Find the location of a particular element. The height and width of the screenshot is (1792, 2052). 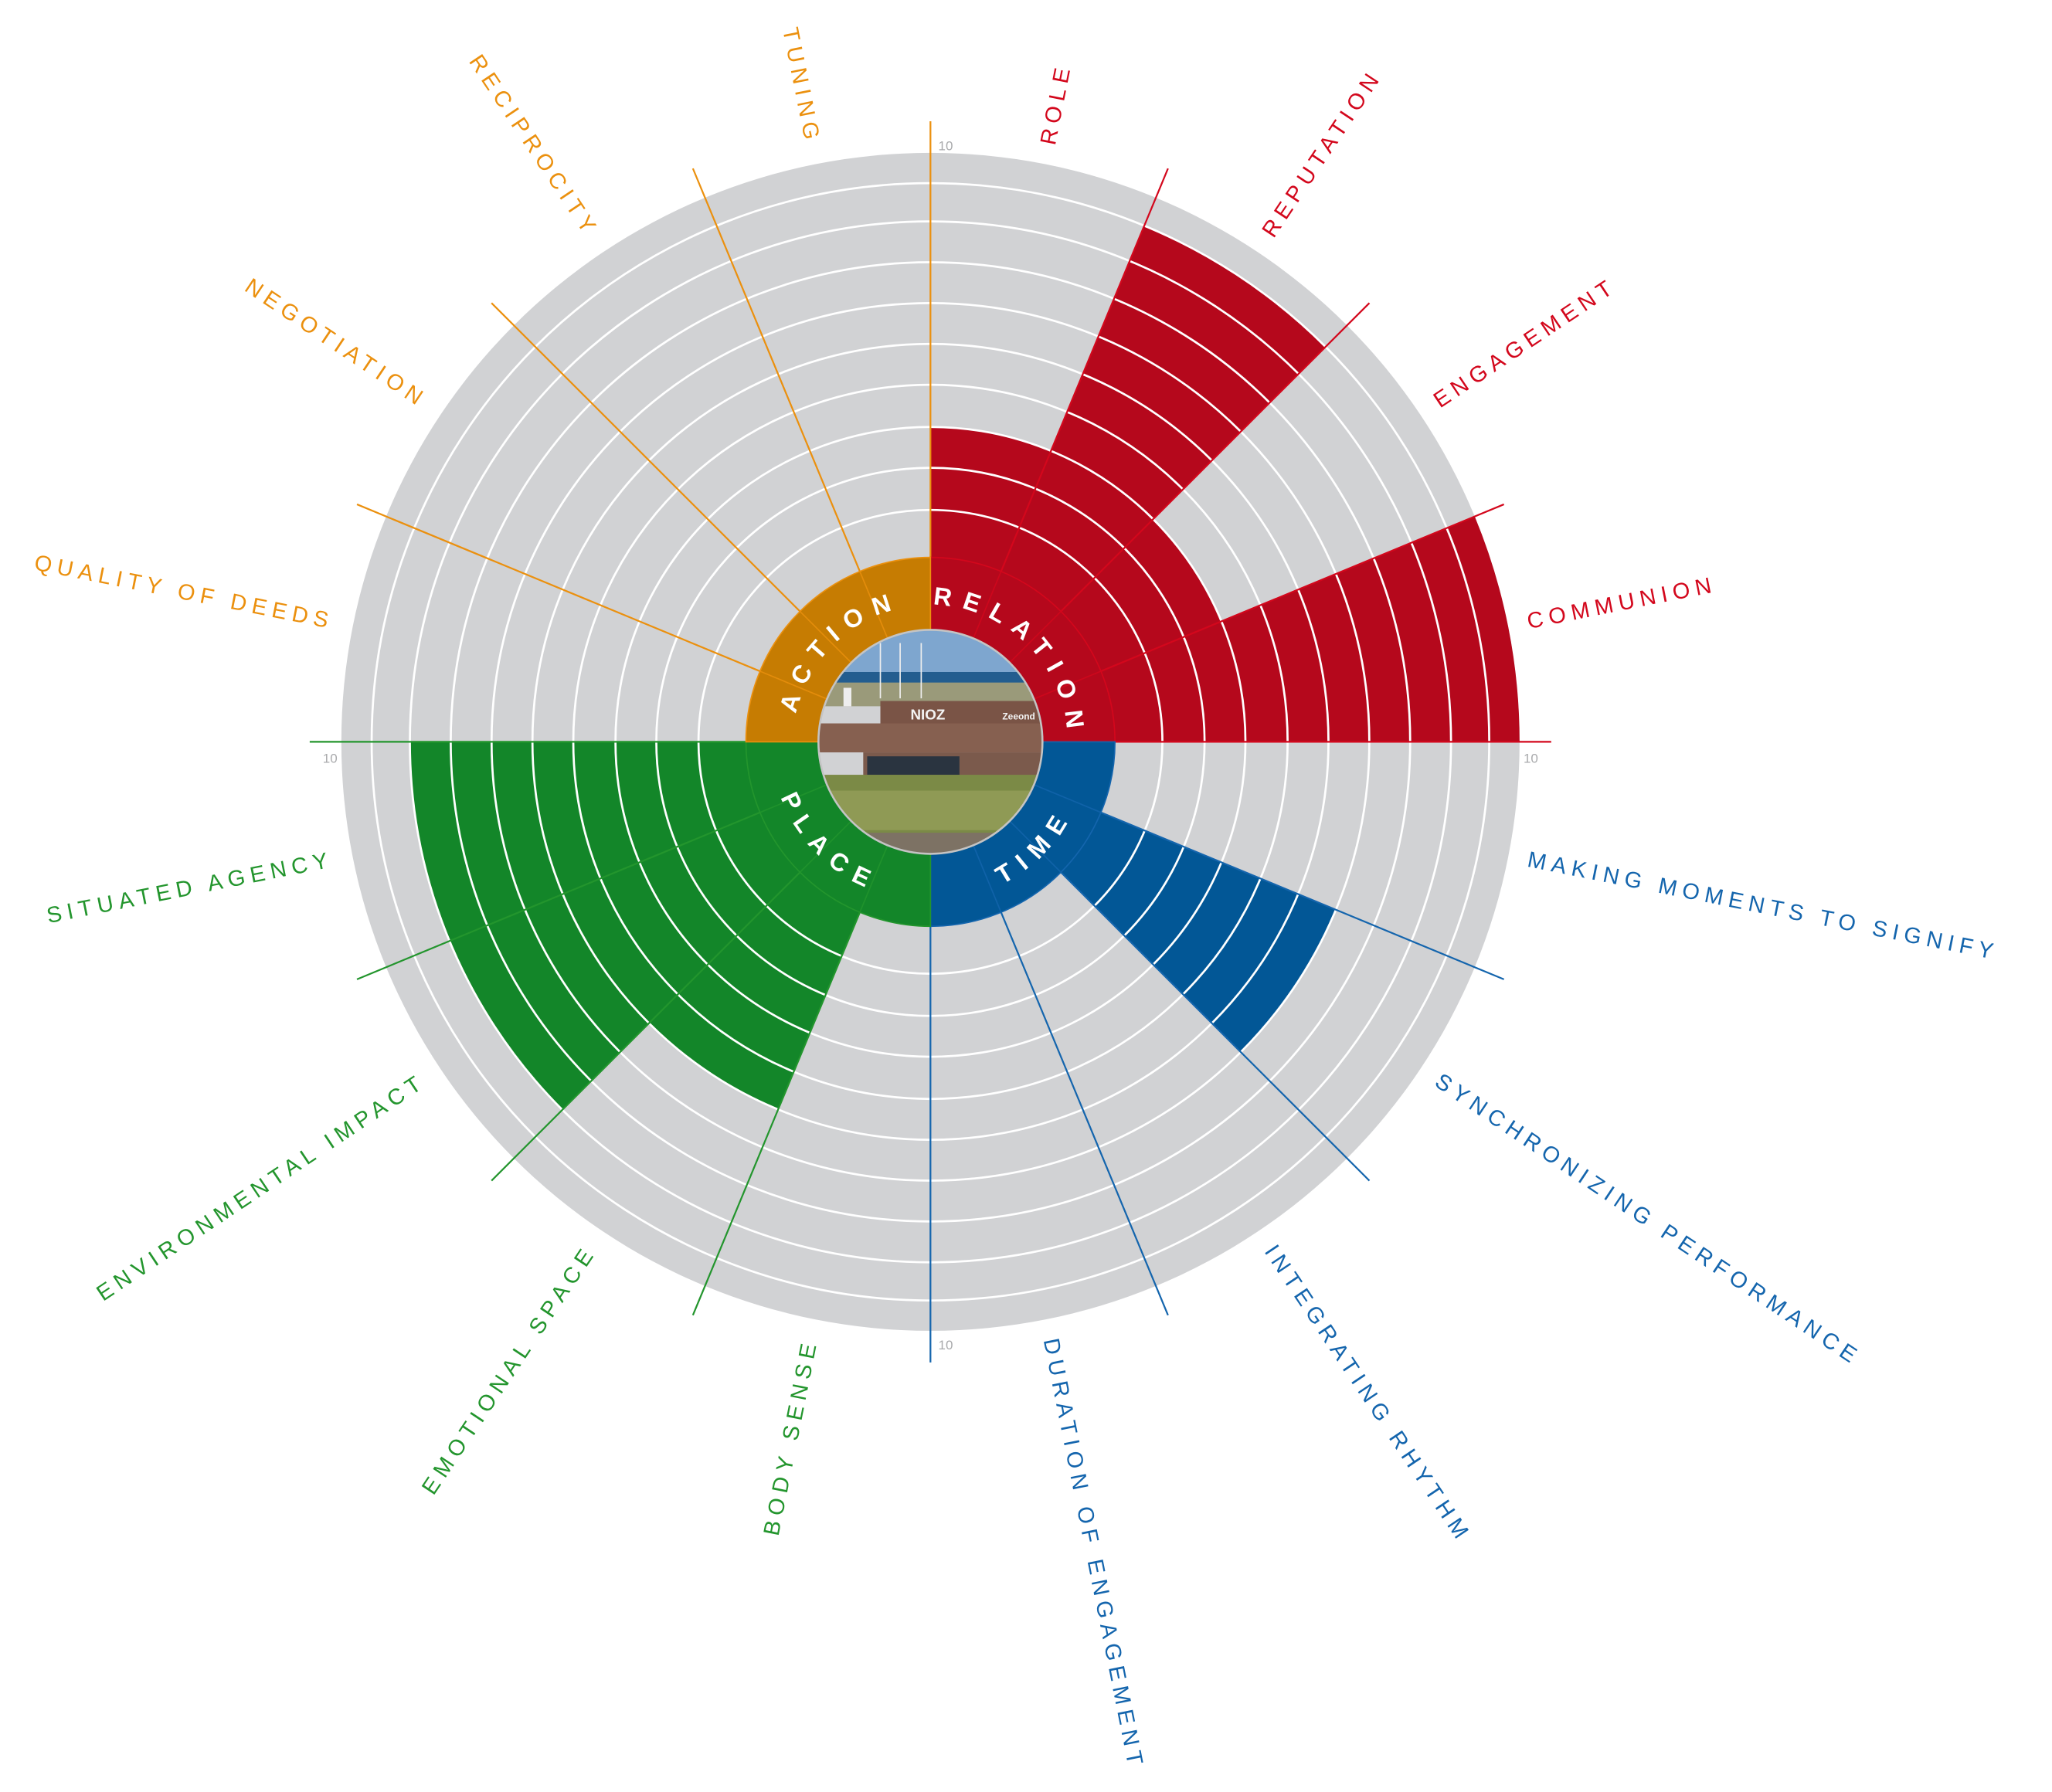

category-label: SYNCHRONIZING PERFORMANCE is located at coordinates (1647, 1220).